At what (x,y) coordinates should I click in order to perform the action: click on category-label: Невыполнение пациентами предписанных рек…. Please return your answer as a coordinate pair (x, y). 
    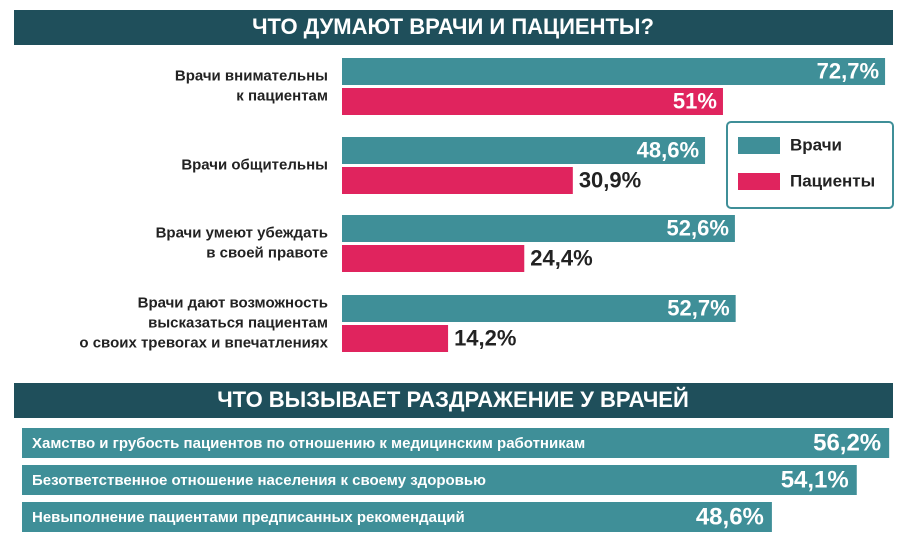
    Looking at the image, I should click on (248, 517).